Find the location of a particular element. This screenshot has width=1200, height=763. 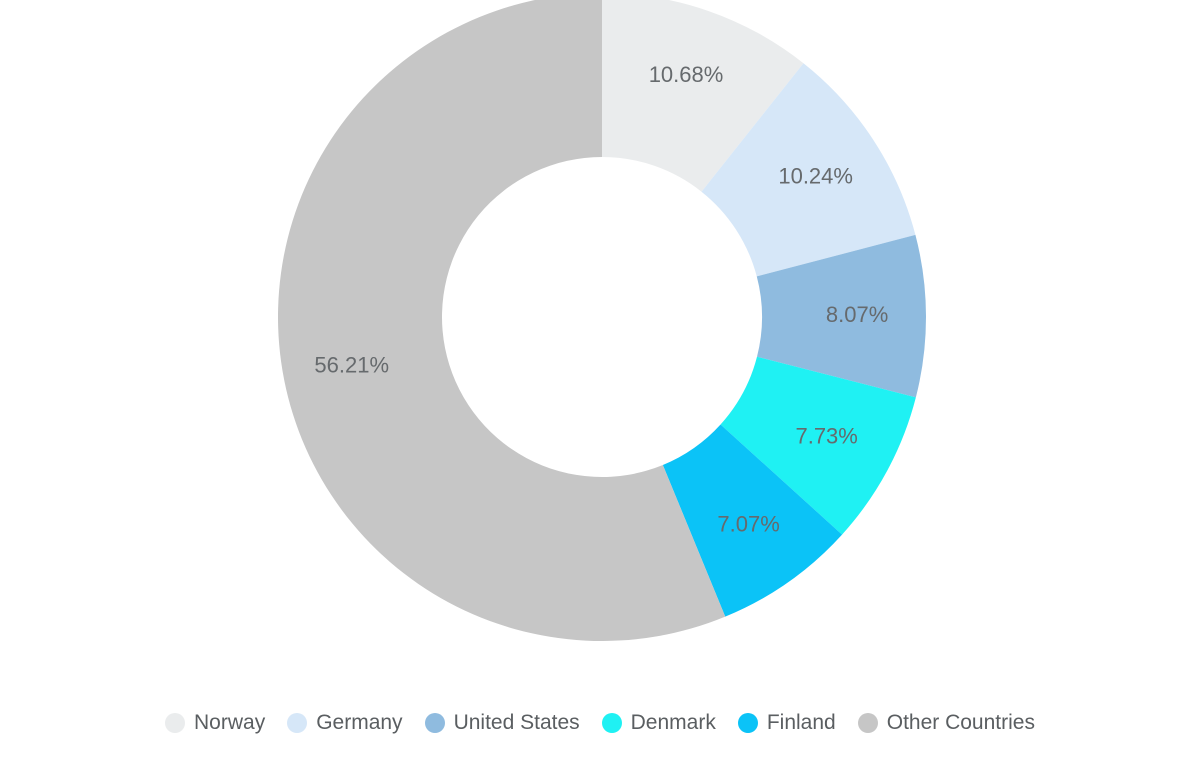

donut-slice-denmark is located at coordinates (818, 445).